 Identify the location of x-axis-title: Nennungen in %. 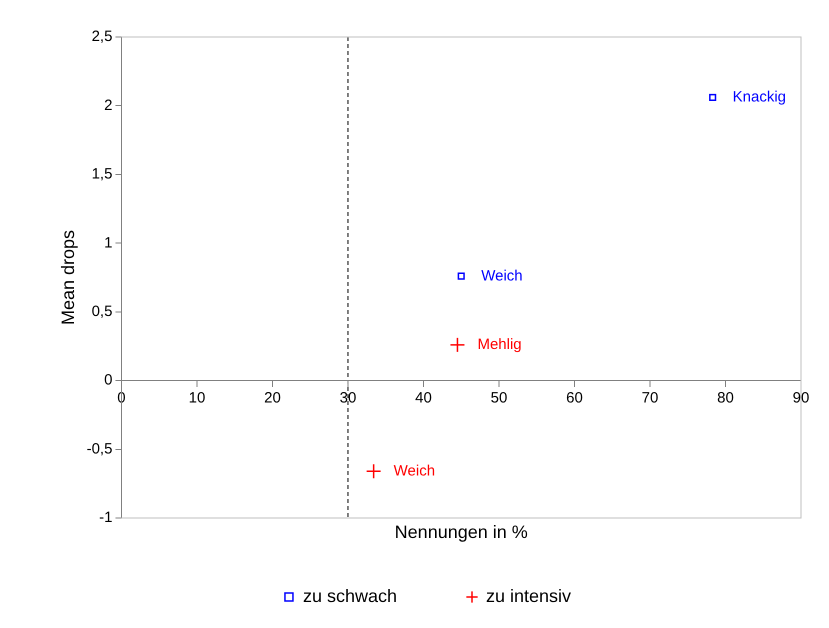
(461, 532).